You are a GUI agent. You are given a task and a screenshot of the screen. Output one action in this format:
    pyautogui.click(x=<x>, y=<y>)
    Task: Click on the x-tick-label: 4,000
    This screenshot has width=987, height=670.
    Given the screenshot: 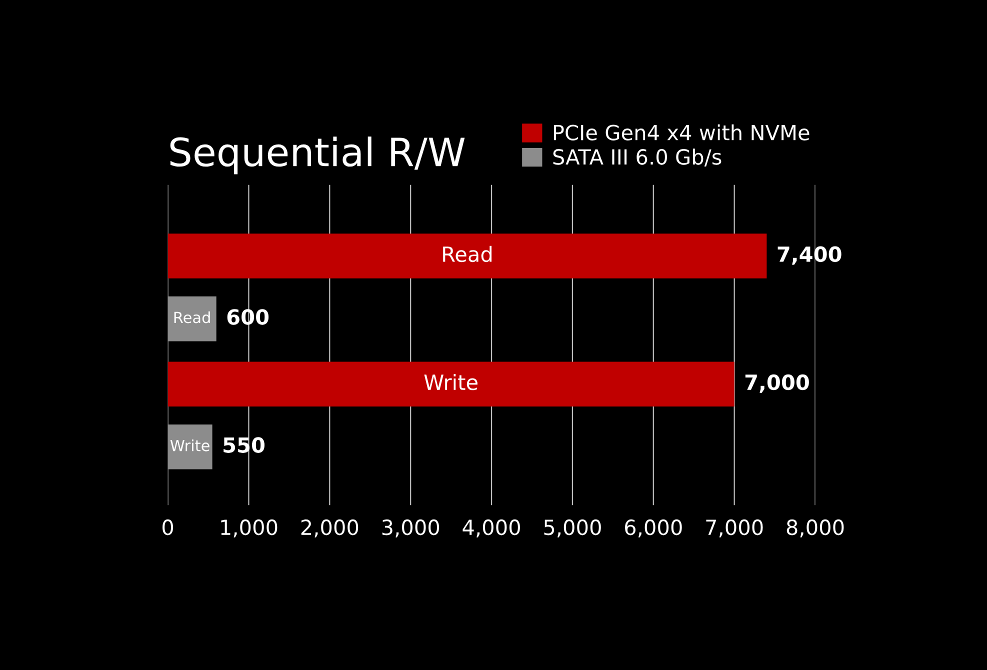 What is the action you would take?
    pyautogui.click(x=491, y=528)
    